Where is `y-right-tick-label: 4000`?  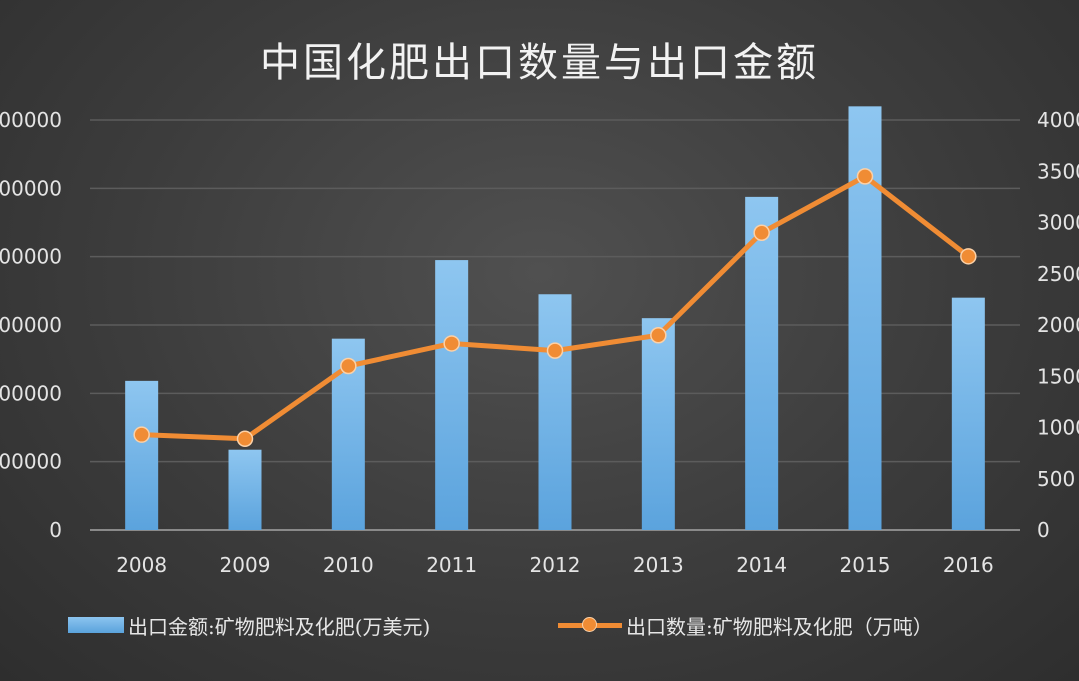 y-right-tick-label: 4000 is located at coordinates (1058, 120).